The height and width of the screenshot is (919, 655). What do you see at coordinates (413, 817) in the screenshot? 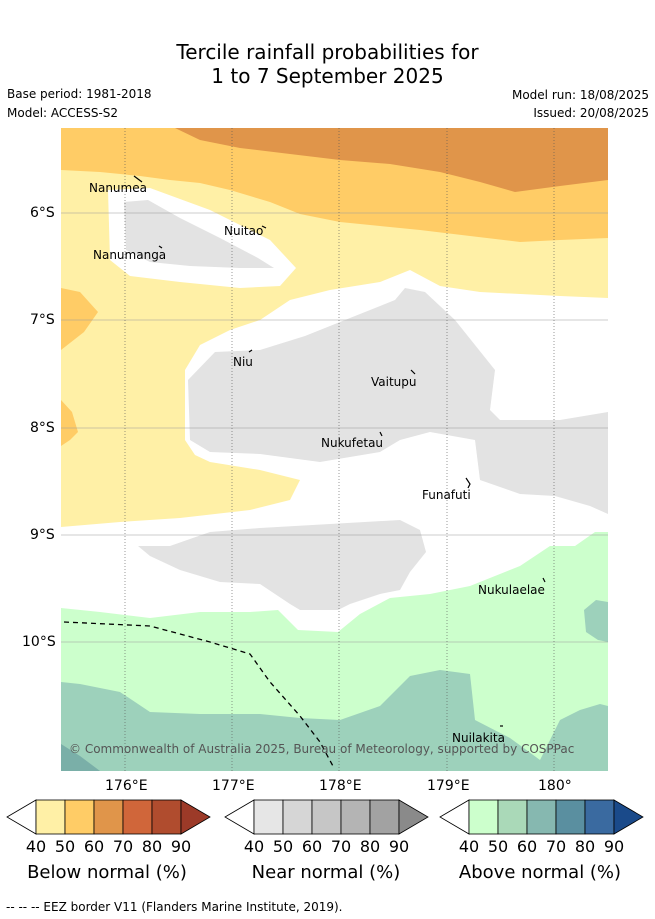
I see `colorbar-near-over-triangle` at bounding box center [413, 817].